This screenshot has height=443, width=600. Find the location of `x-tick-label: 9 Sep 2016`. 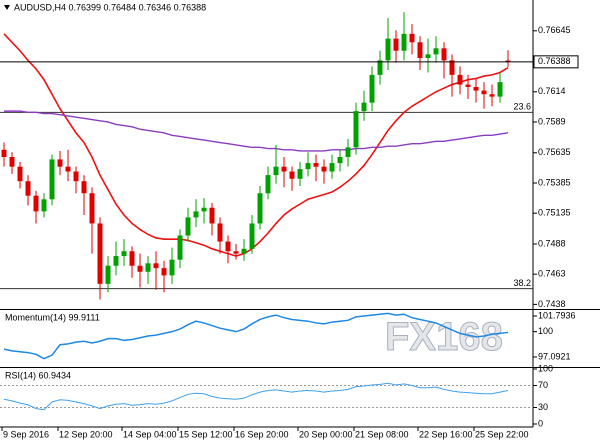

x-tick-label: 9 Sep 2016 is located at coordinates (26, 434).